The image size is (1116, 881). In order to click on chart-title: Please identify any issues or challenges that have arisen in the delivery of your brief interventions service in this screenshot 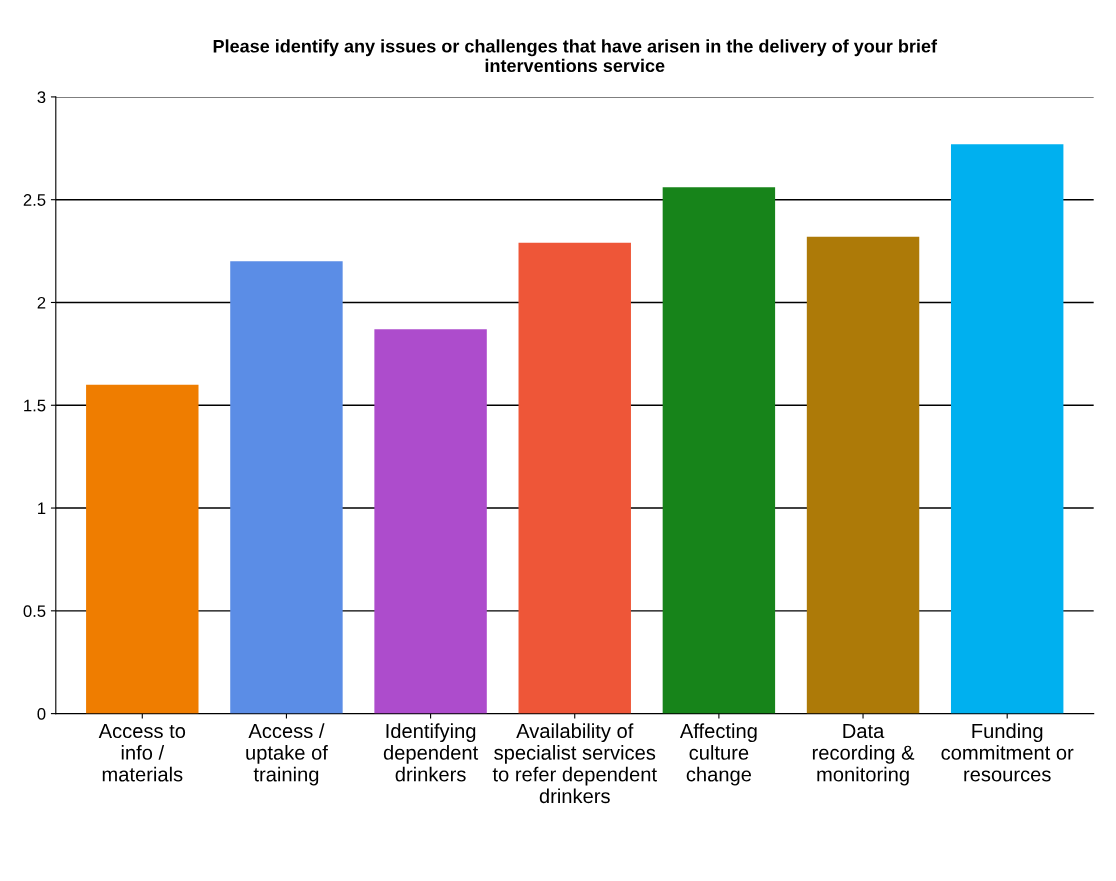, I will do `click(575, 56)`.